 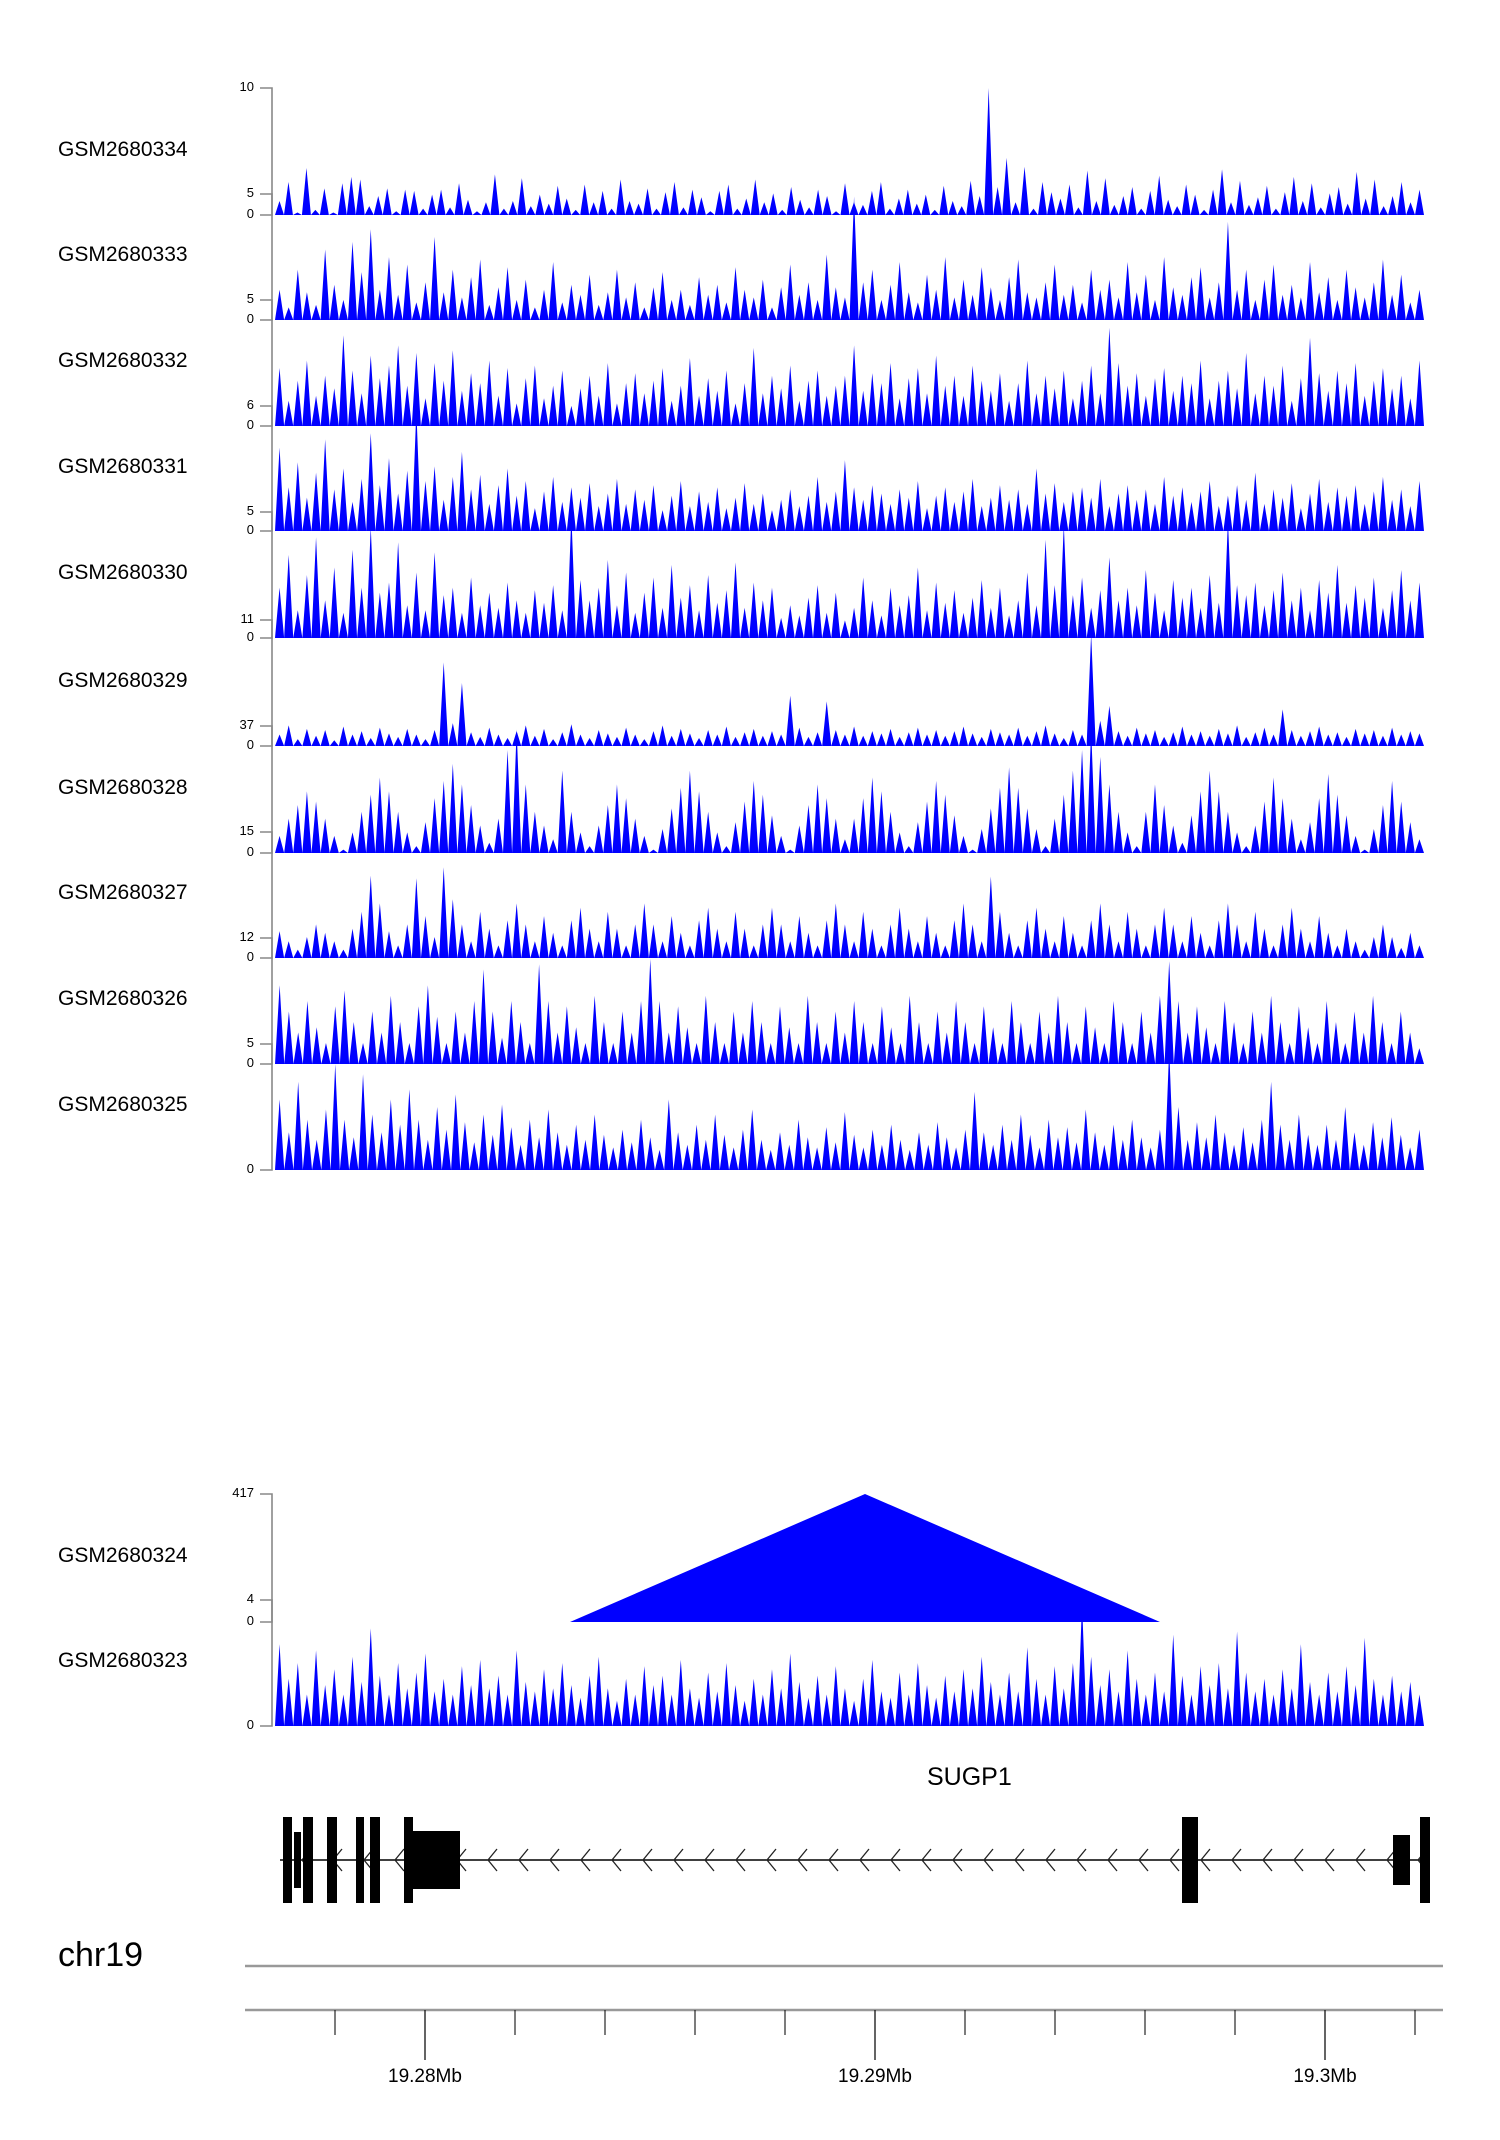 I want to click on track-label-GSM2680327: GSM2680327, so click(x=123, y=892).